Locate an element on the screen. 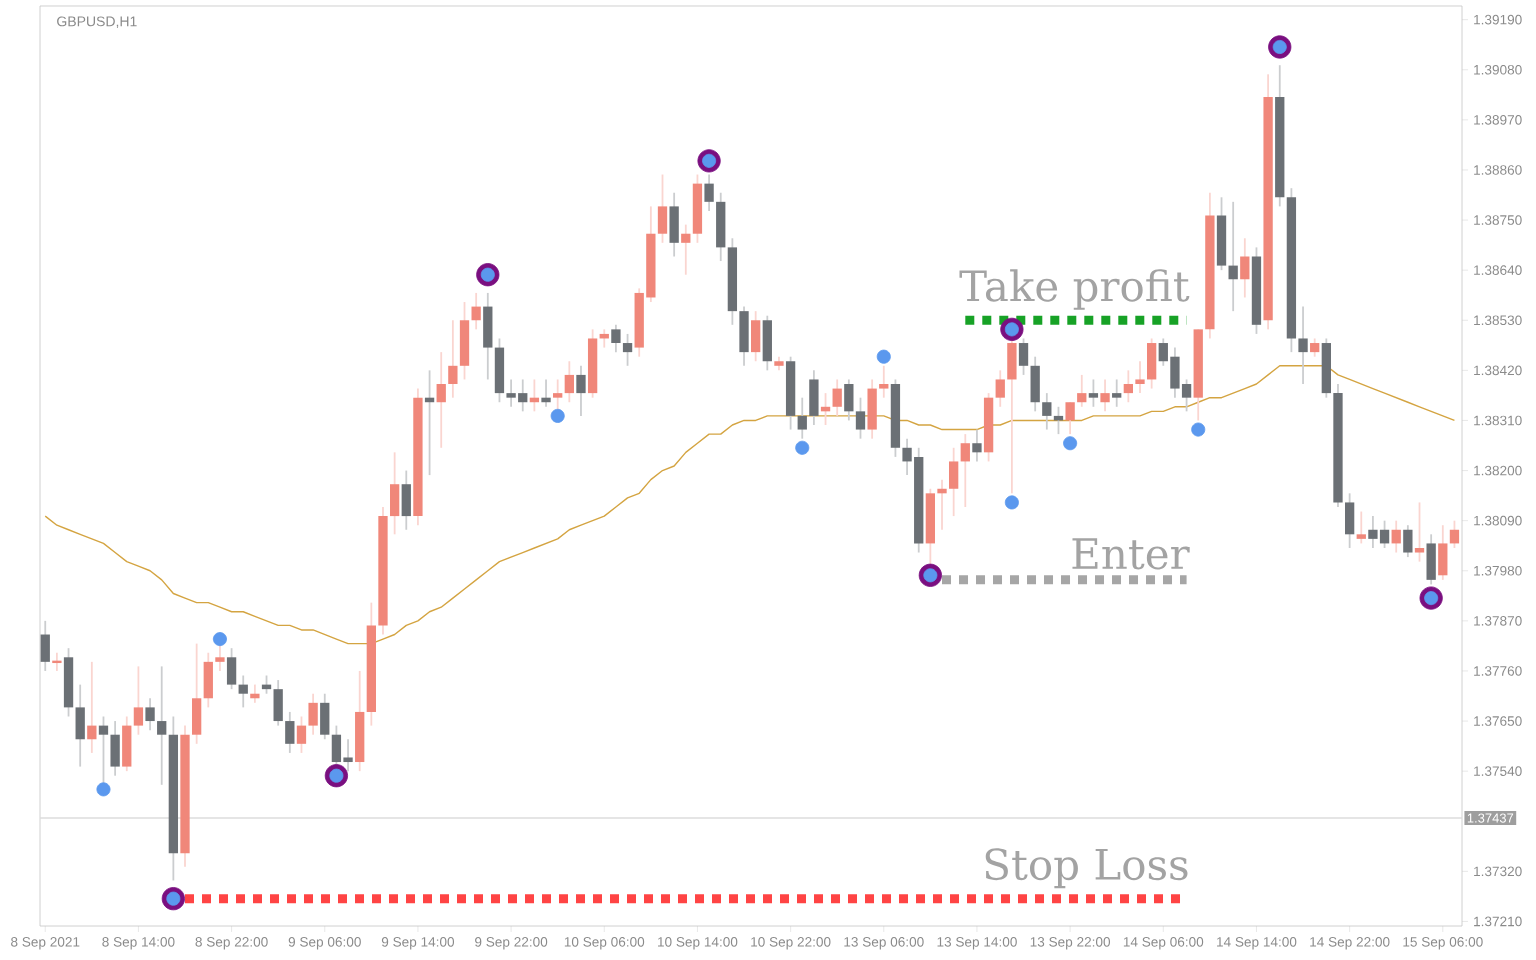  series-label: Take profit is located at coordinates (1074, 289).